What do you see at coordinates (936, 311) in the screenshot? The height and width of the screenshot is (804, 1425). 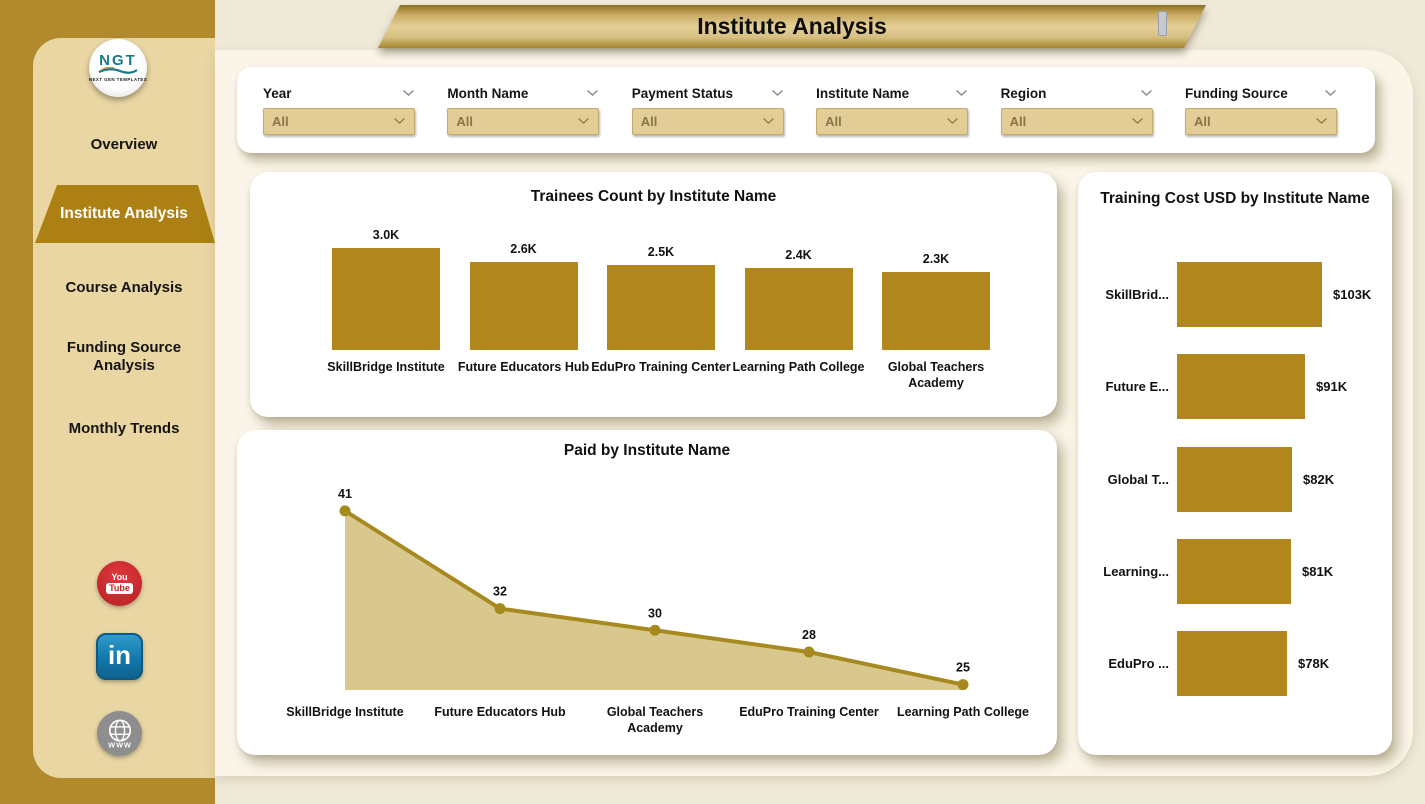 I see `bar-global-teachers-academy` at bounding box center [936, 311].